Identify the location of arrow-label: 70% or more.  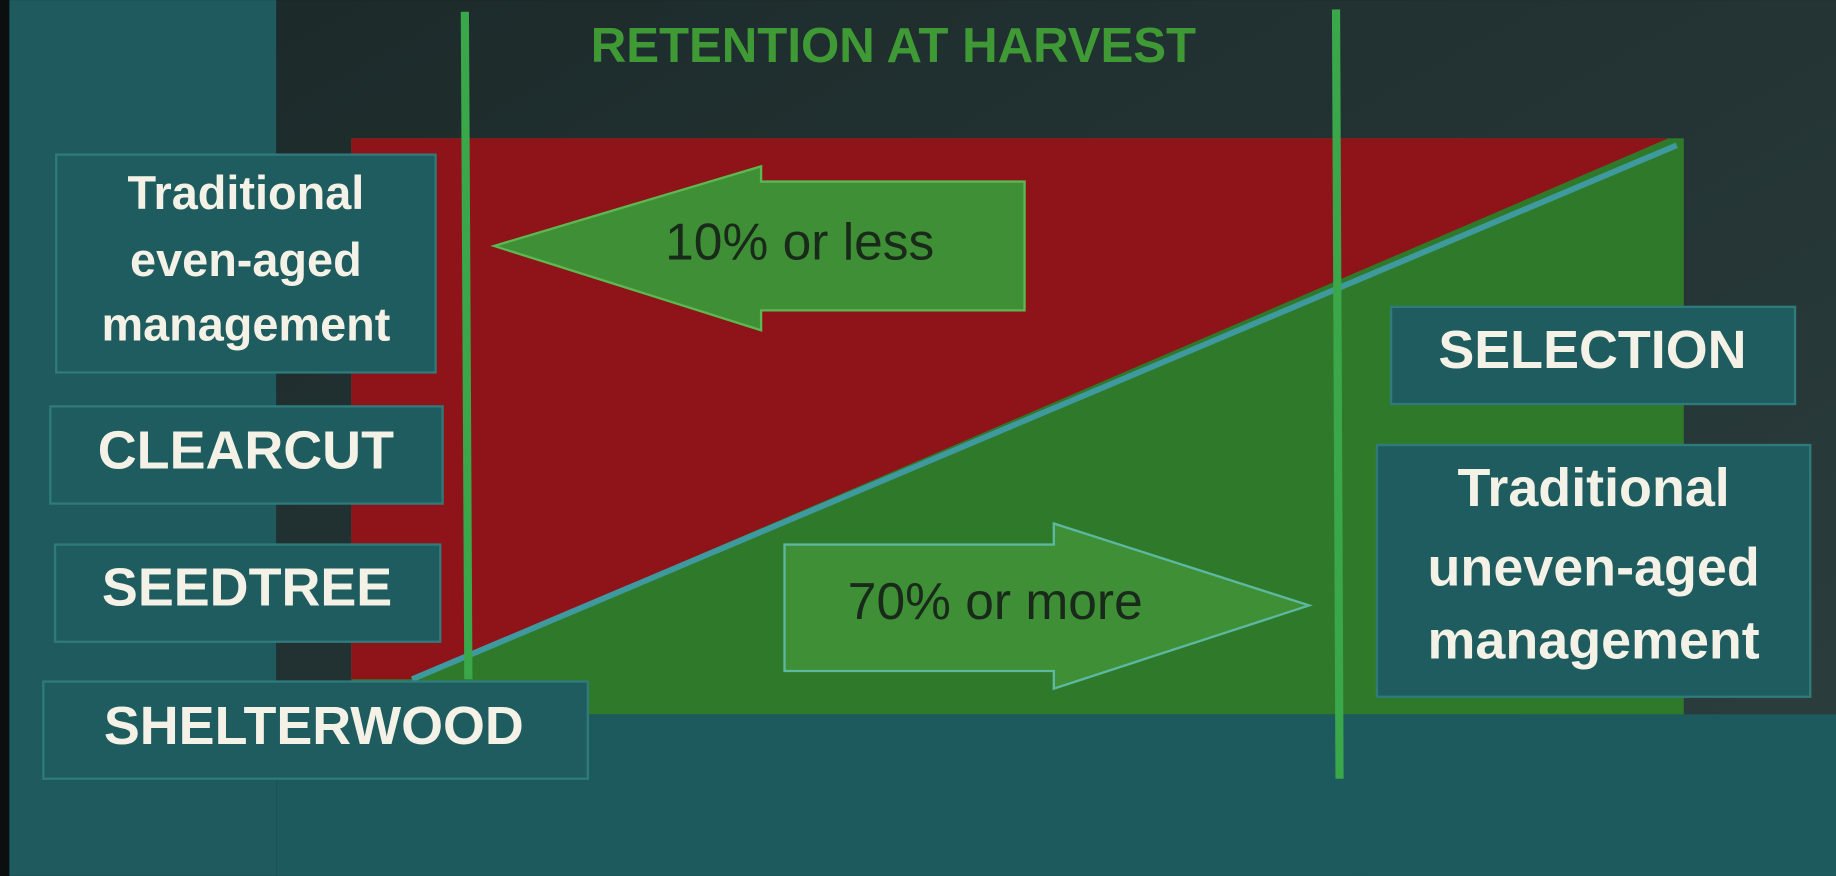
(995, 601).